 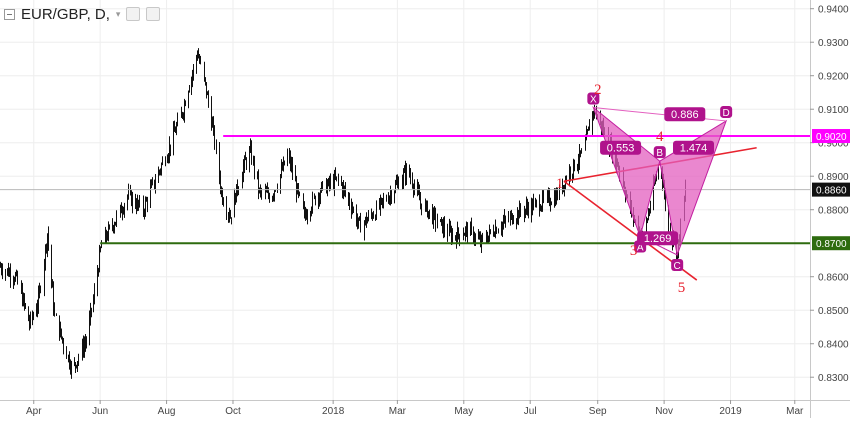 I want to click on y-tick-label: 0.9400, so click(x=833, y=10).